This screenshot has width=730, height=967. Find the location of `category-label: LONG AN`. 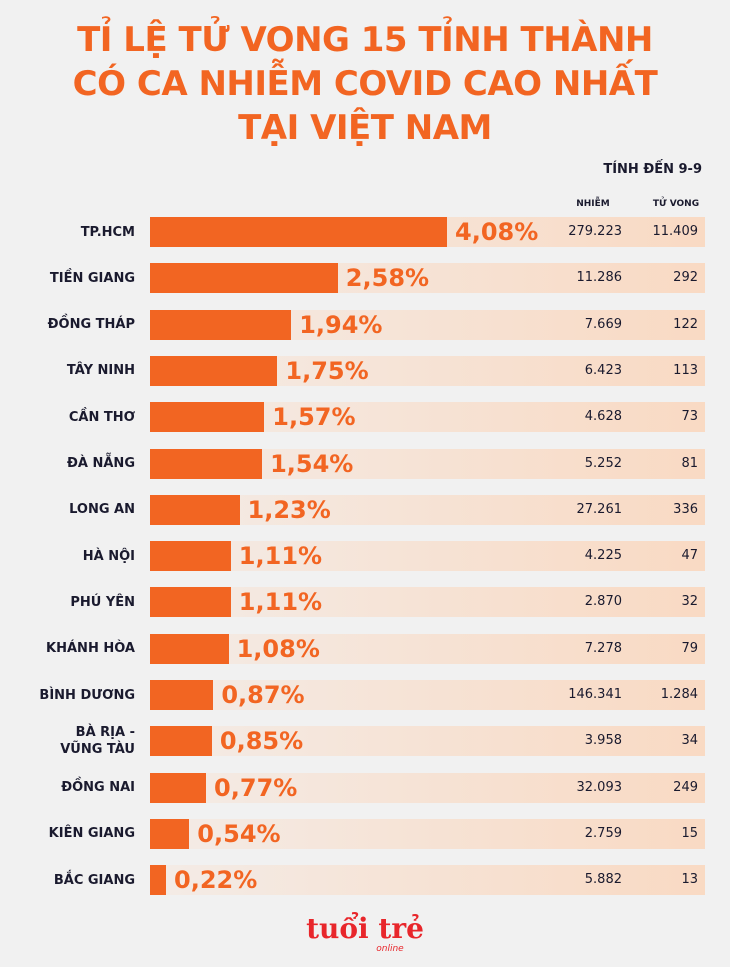

category-label: LONG AN is located at coordinates (102, 510).